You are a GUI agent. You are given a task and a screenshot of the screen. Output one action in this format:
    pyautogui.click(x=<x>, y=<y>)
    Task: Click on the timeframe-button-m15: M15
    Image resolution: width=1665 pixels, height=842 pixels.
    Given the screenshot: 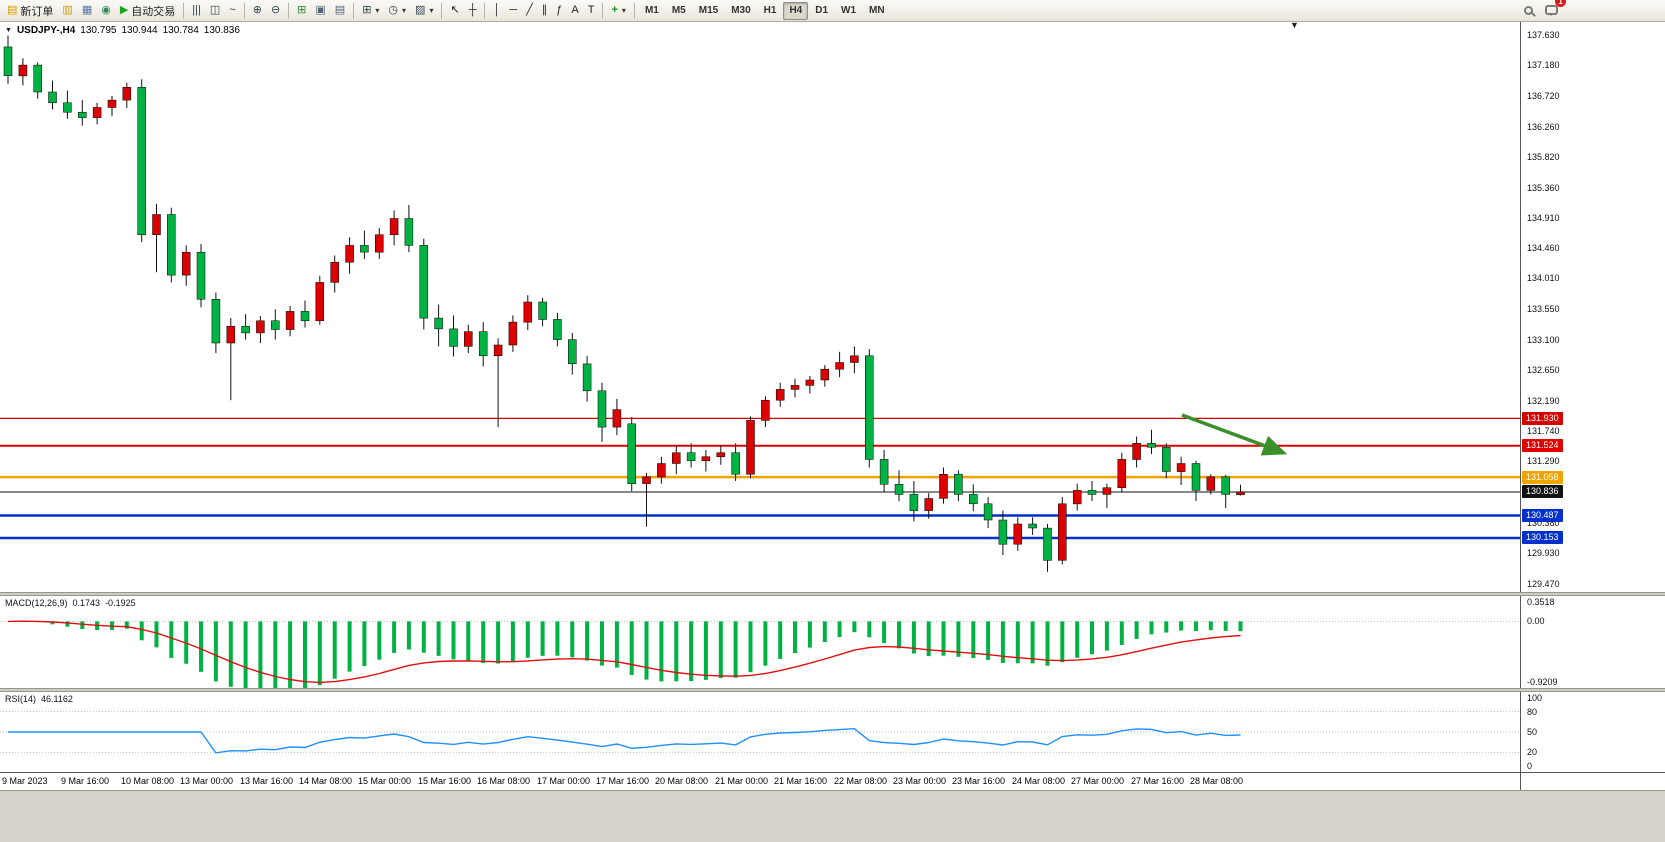 What is the action you would take?
    pyautogui.click(x=708, y=10)
    